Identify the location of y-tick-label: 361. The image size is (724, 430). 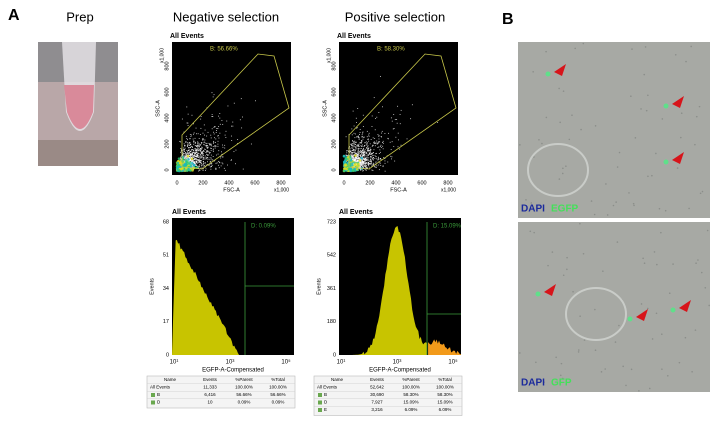
(331, 289).